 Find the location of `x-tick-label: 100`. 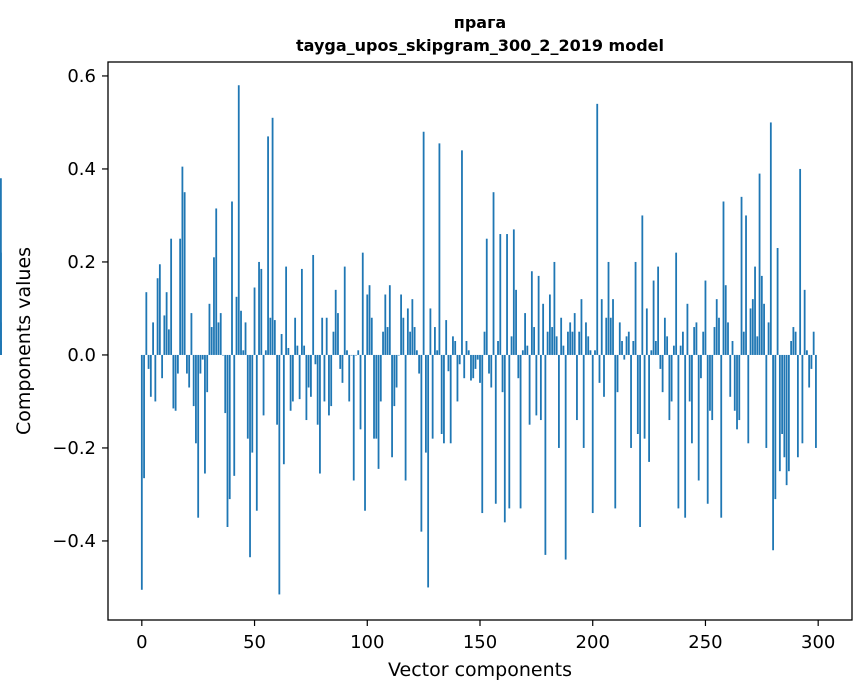

x-tick-label: 100 is located at coordinates (367, 642).